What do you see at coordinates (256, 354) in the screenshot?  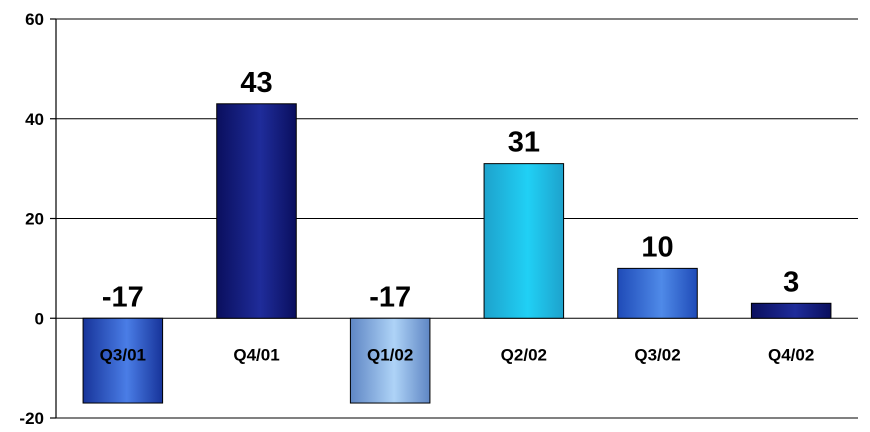 I see `category-label-1: Q4/01` at bounding box center [256, 354].